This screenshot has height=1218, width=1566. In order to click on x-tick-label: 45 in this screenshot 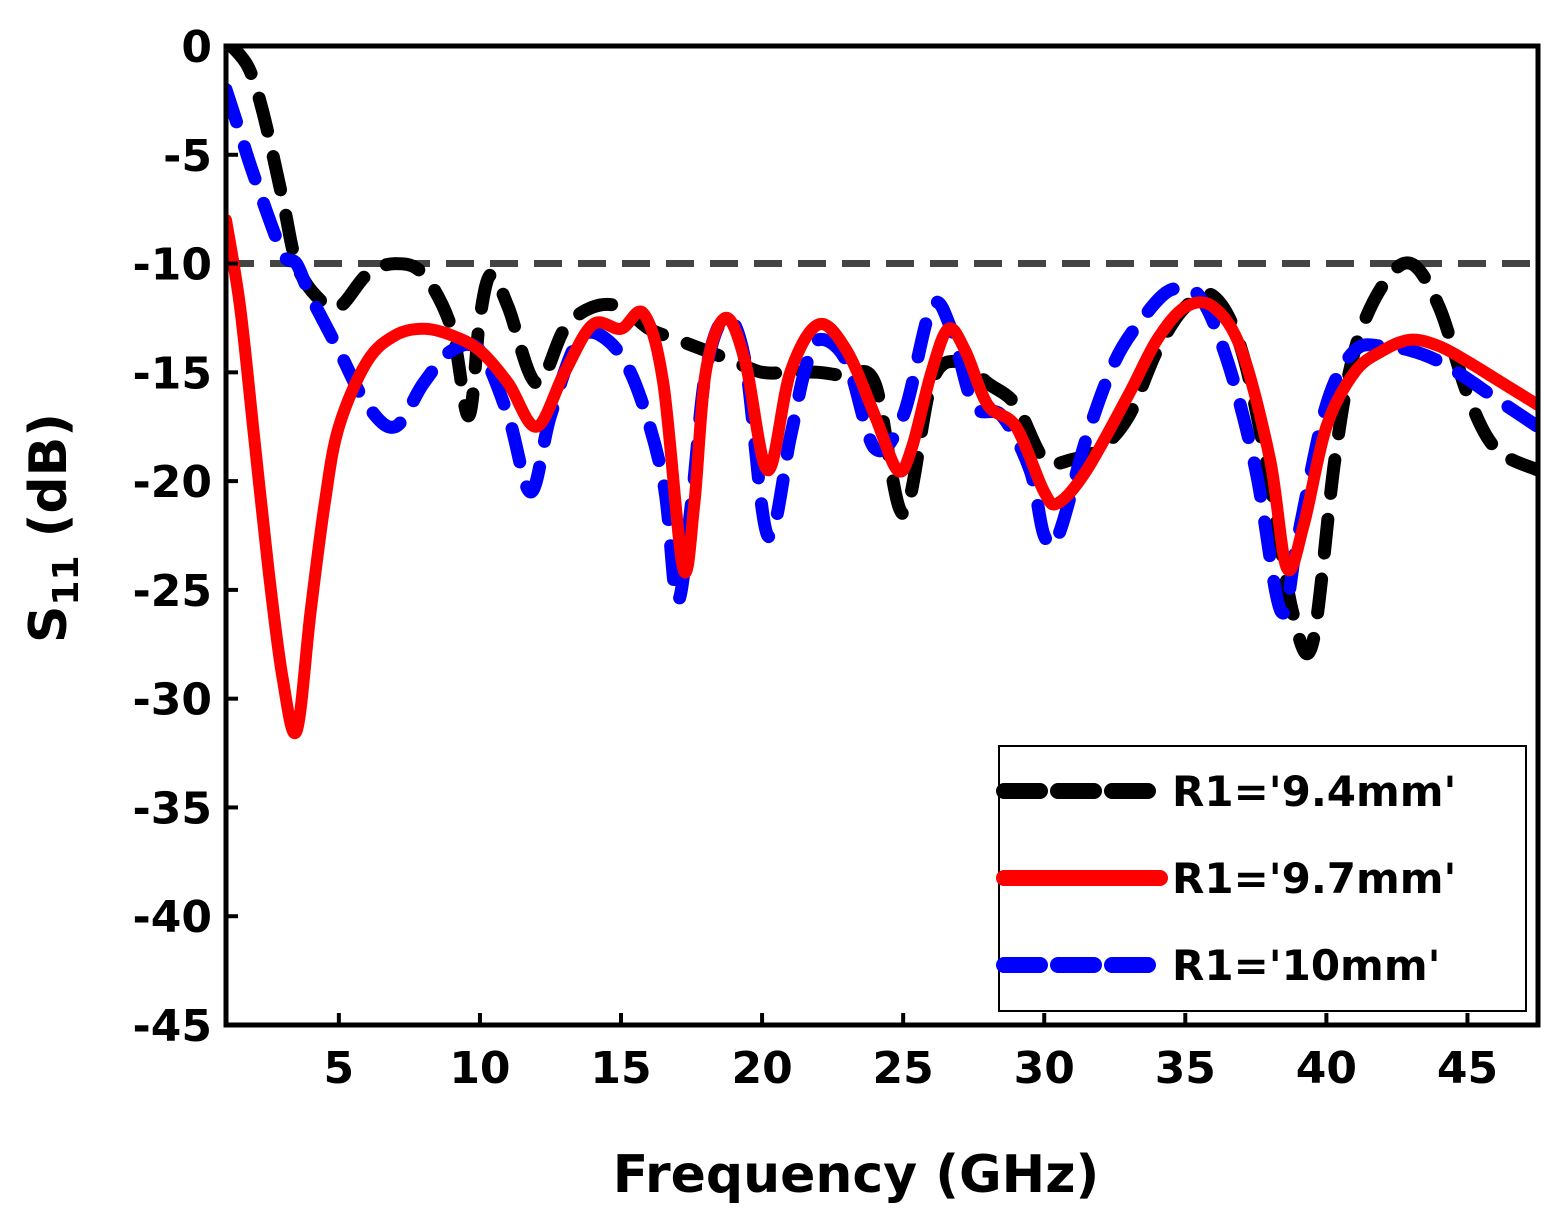, I will do `click(1467, 1068)`.